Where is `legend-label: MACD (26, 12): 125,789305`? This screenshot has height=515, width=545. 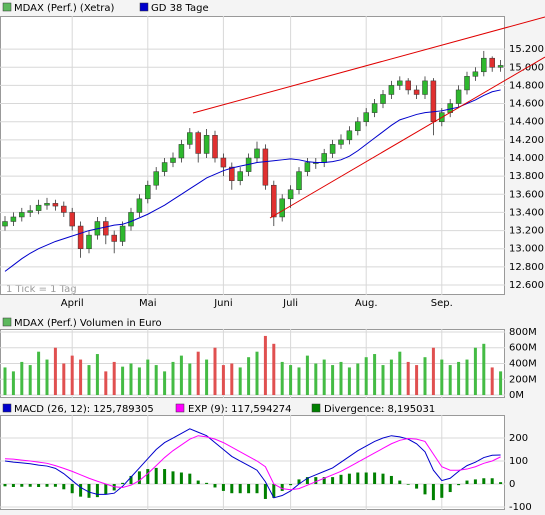
legend-label: MACD (26, 12): 125,789305 is located at coordinates (84, 409).